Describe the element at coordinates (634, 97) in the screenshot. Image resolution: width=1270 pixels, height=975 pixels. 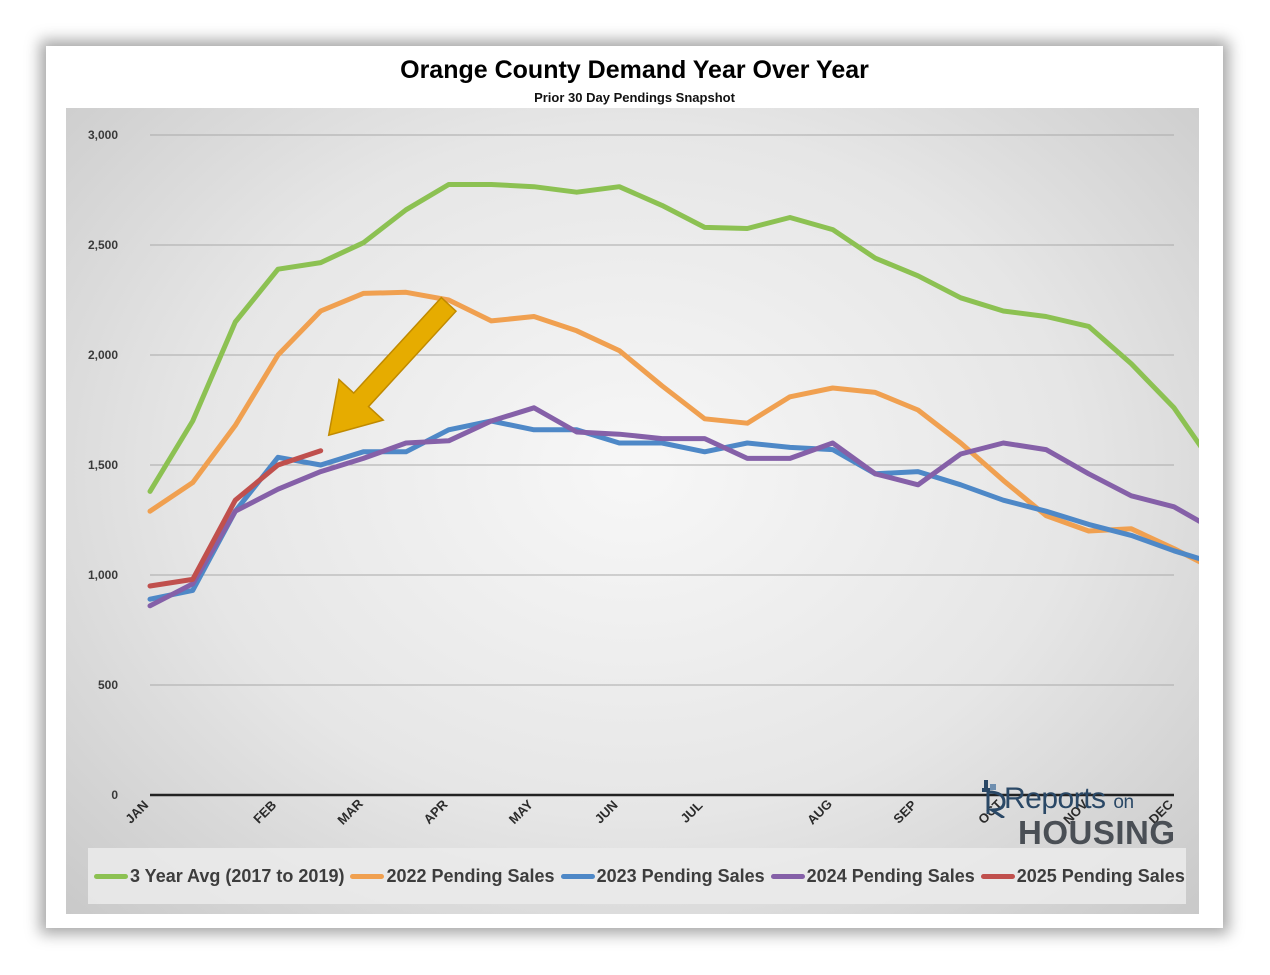
I see `chart-subtitle: Prior 30 Day Pendings Snapshot` at that location.